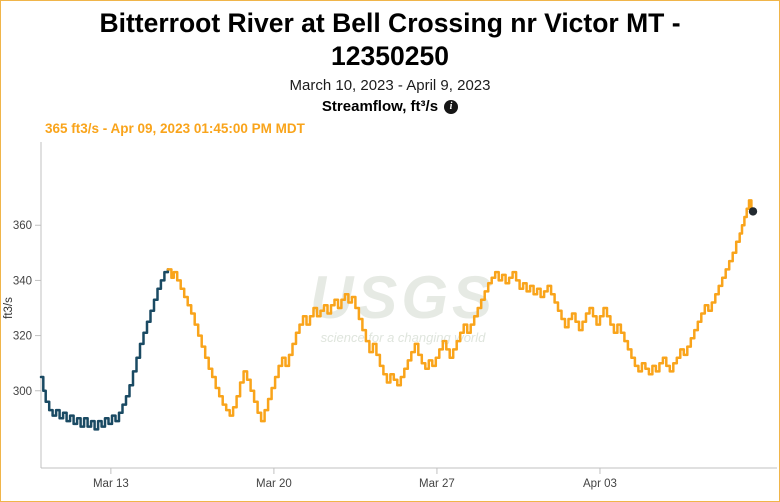  Describe the element at coordinates (9, 308) in the screenshot. I see `y-axis-title: ft3/s` at that location.